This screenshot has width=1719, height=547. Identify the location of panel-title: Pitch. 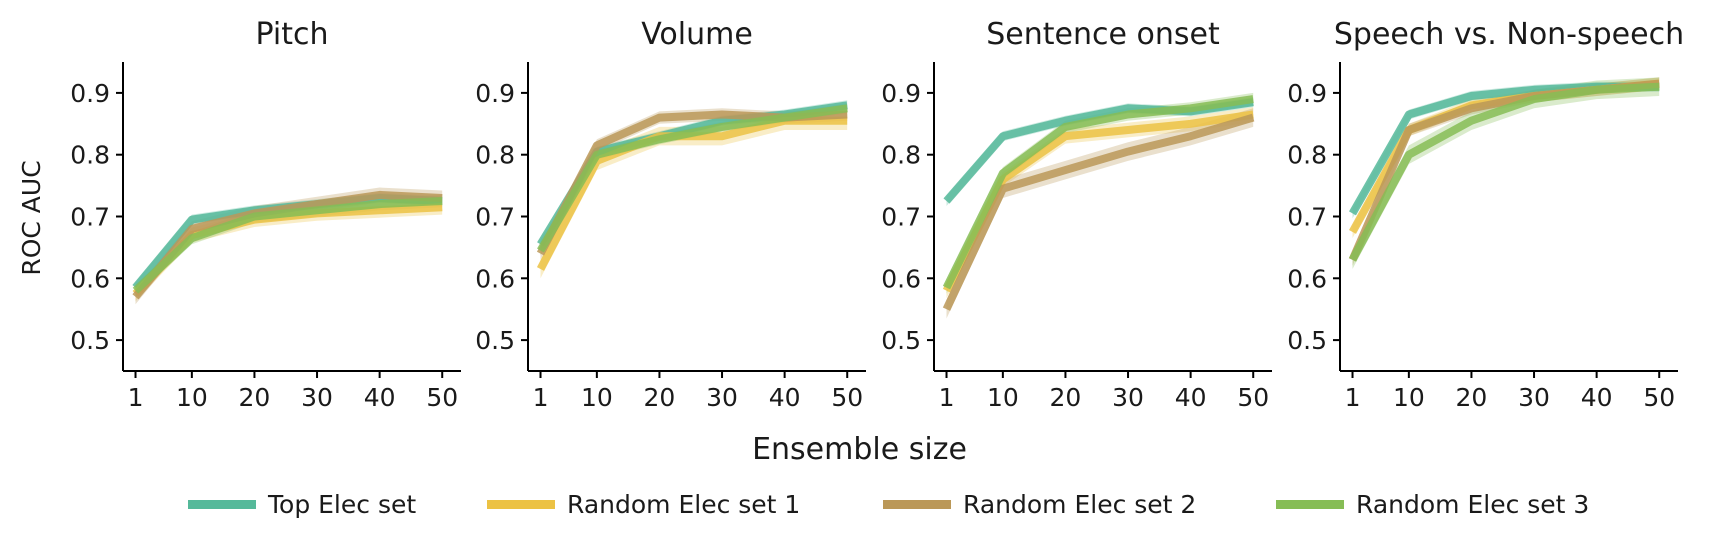
(291, 34).